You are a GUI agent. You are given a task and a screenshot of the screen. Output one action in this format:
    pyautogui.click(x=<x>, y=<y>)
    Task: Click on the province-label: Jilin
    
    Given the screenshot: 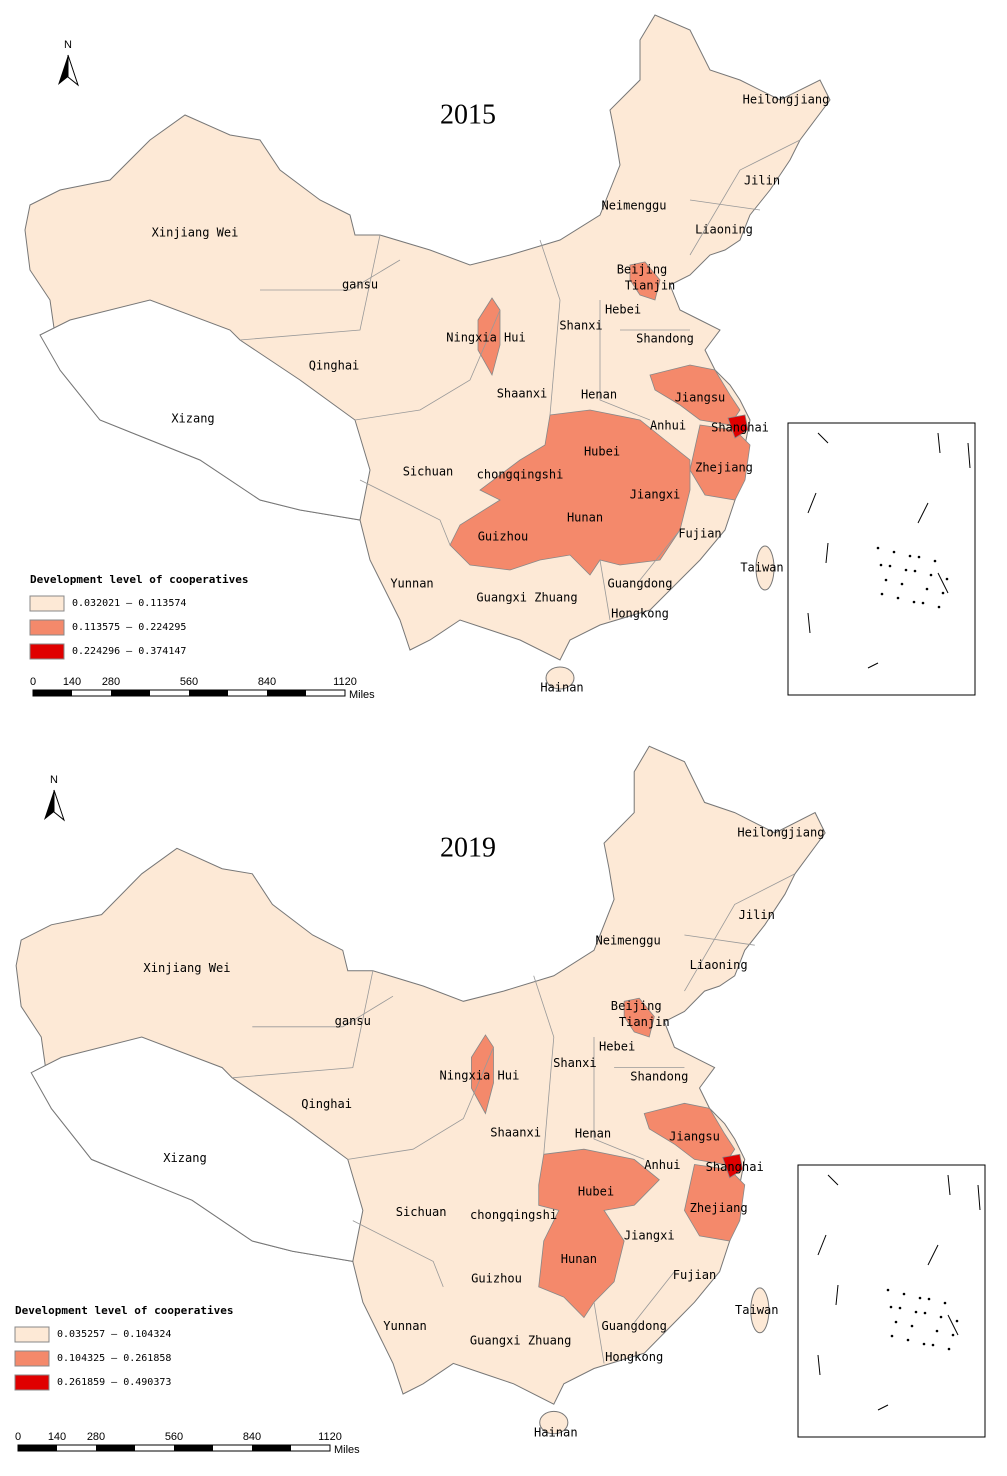 What is the action you would take?
    pyautogui.click(x=762, y=181)
    